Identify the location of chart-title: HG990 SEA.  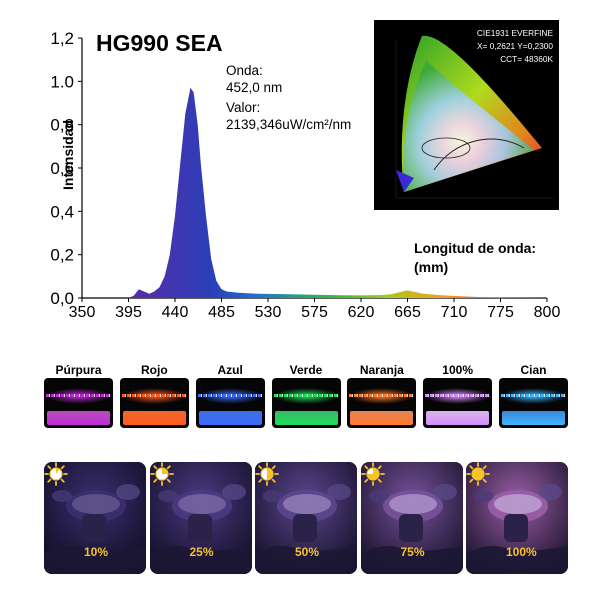
(159, 43).